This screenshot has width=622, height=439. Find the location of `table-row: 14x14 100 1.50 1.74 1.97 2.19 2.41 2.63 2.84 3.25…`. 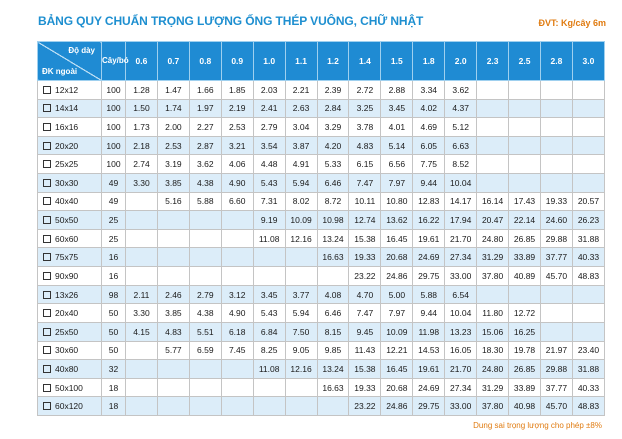

table-row: 14x14 100 1.50 1.74 1.97 2.19 2.41 2.63 2.84 3.25… is located at coordinates (321, 108).